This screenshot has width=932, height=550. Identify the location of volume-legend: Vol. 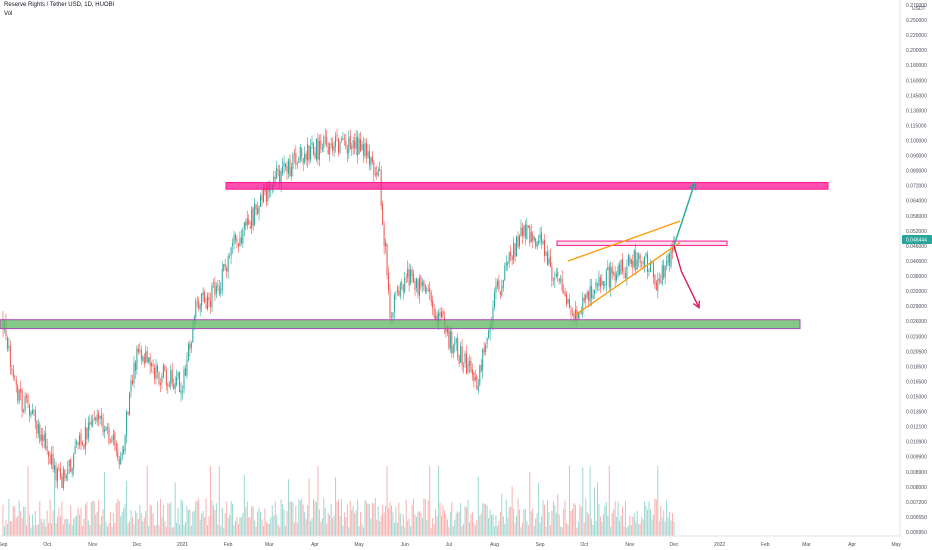
(8, 14).